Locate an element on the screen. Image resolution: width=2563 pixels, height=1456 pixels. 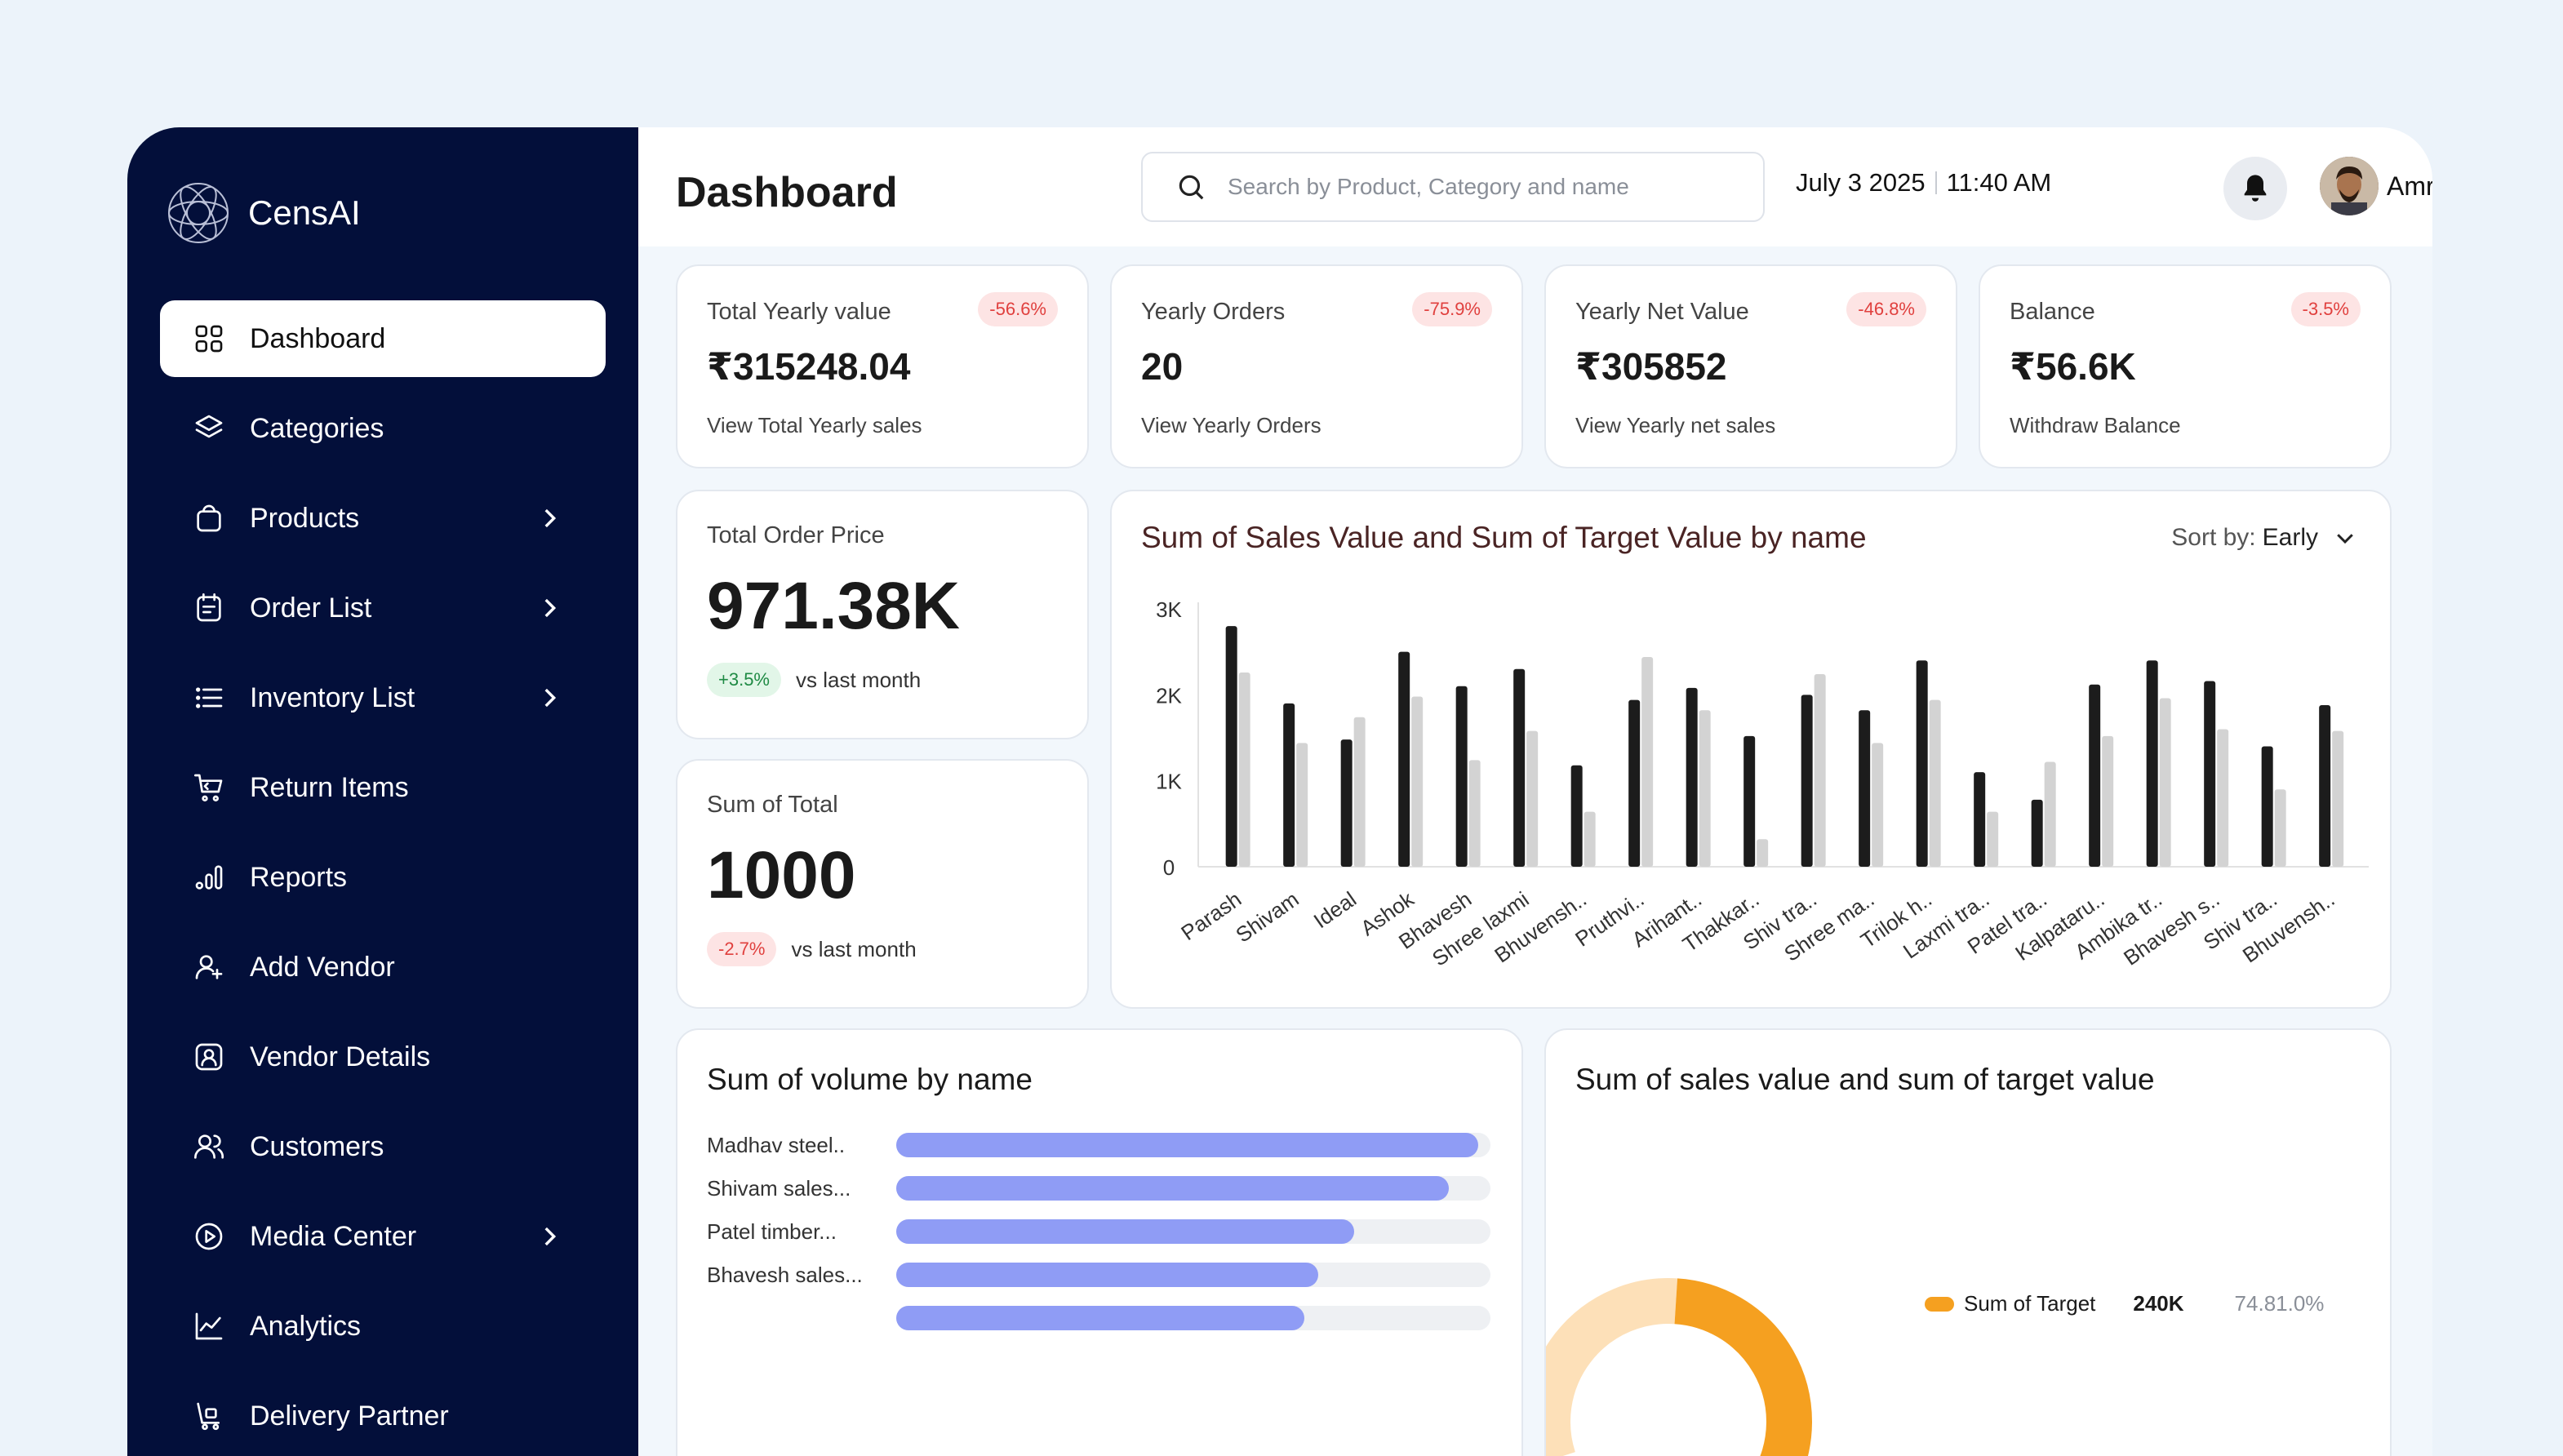
kpi-link: Withdraw Balance is located at coordinates (2096, 425).